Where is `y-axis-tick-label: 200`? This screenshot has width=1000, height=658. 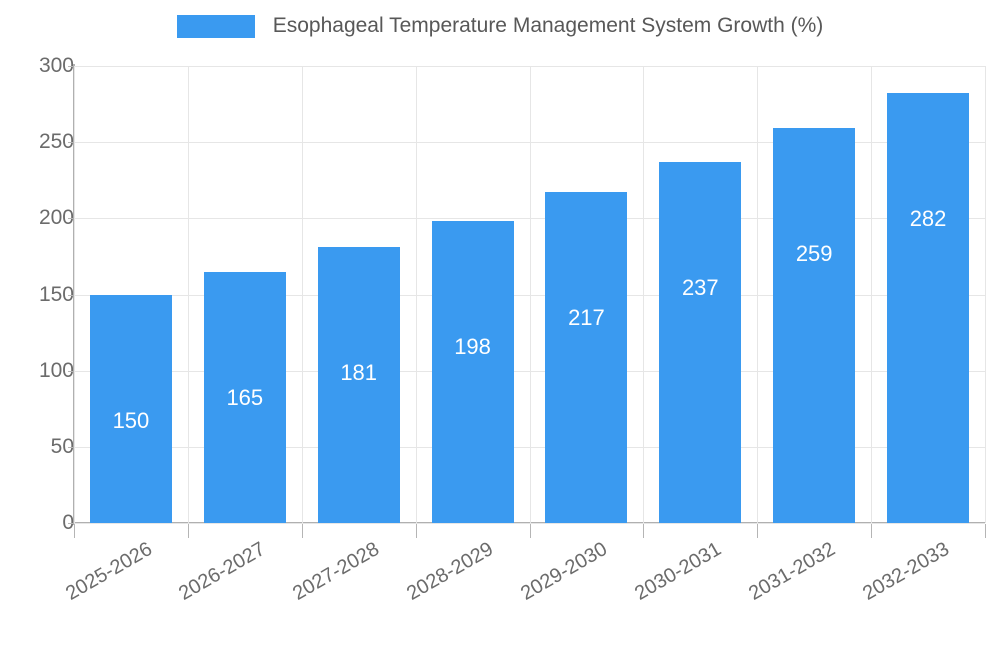 y-axis-tick-label: 200 is located at coordinates (56, 218).